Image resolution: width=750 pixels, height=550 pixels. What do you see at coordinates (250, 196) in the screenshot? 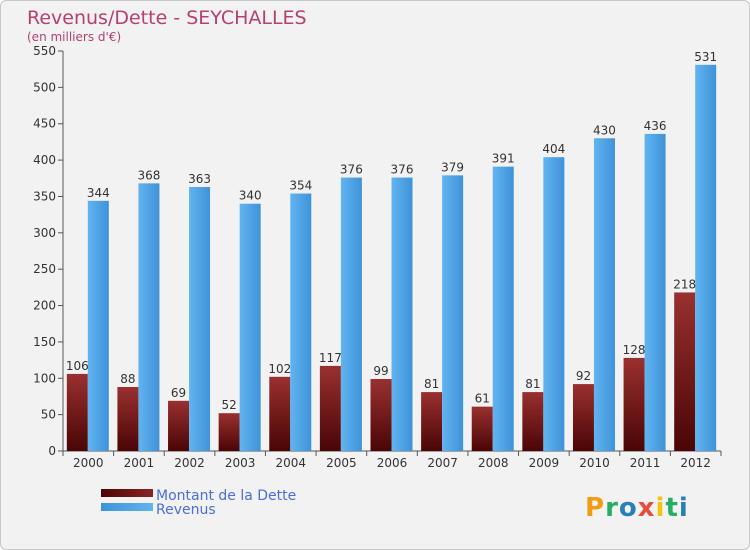
I see `value-label-revenus: 340` at bounding box center [250, 196].